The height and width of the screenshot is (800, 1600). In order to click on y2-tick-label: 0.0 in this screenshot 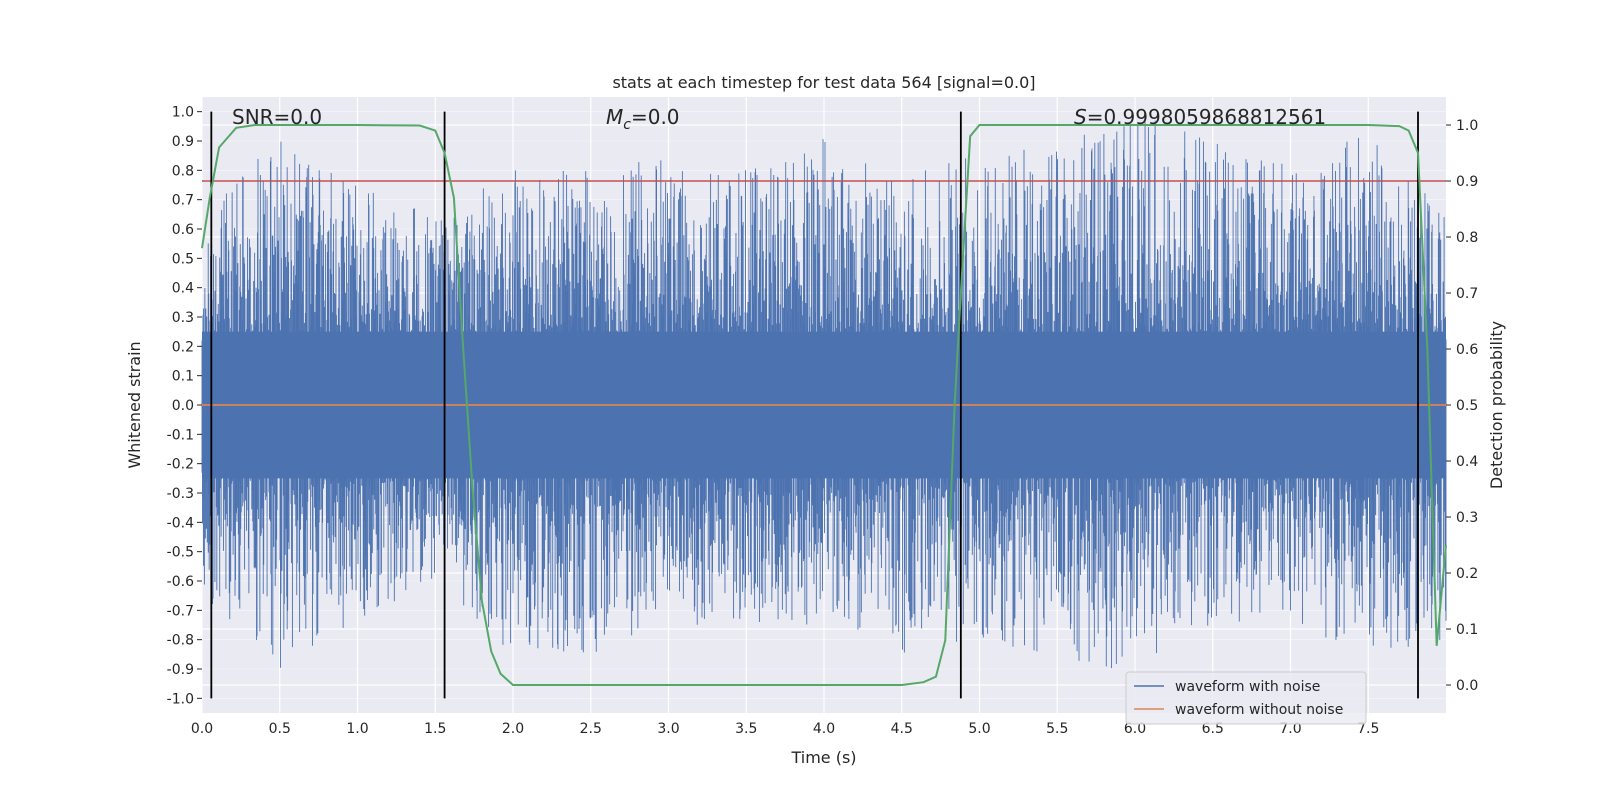, I will do `click(1467, 686)`.